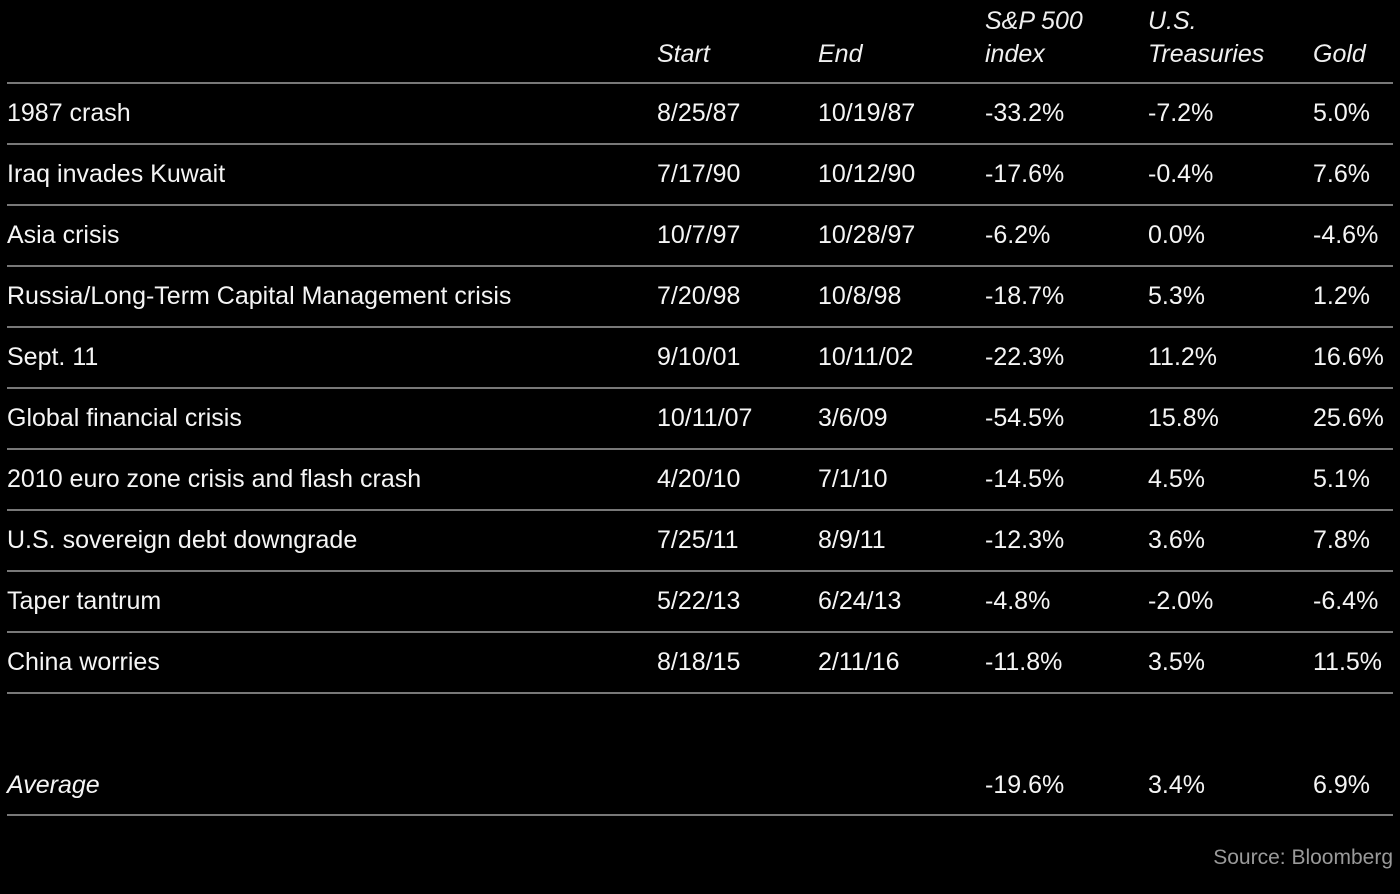 The height and width of the screenshot is (894, 1400). Describe the element at coordinates (1341, 785) in the screenshot. I see `average-gold-cell: 6.9%` at that location.